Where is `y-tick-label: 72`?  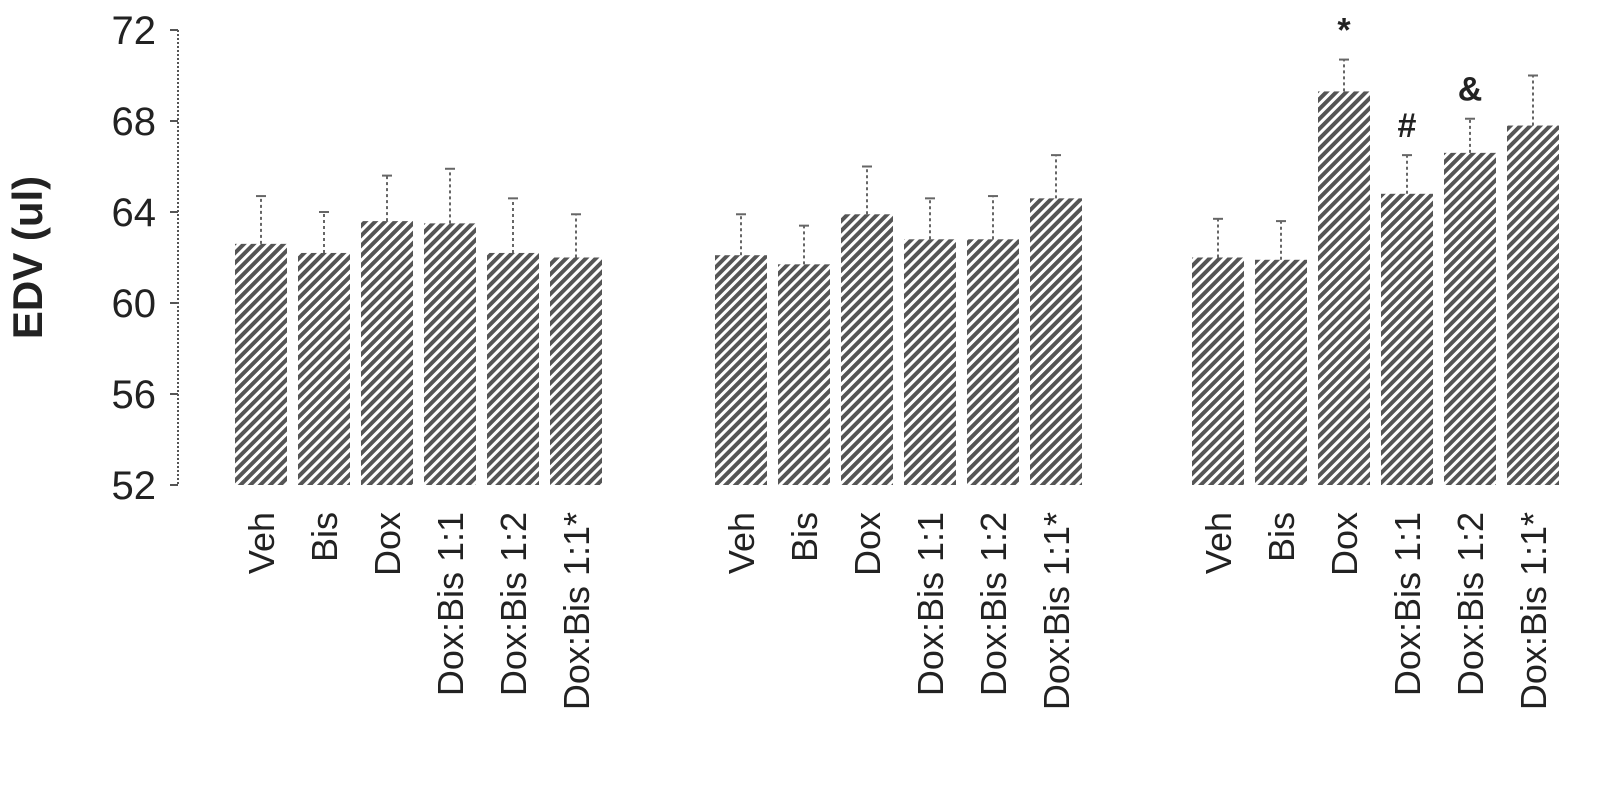
y-tick-label: 72 is located at coordinates (134, 31).